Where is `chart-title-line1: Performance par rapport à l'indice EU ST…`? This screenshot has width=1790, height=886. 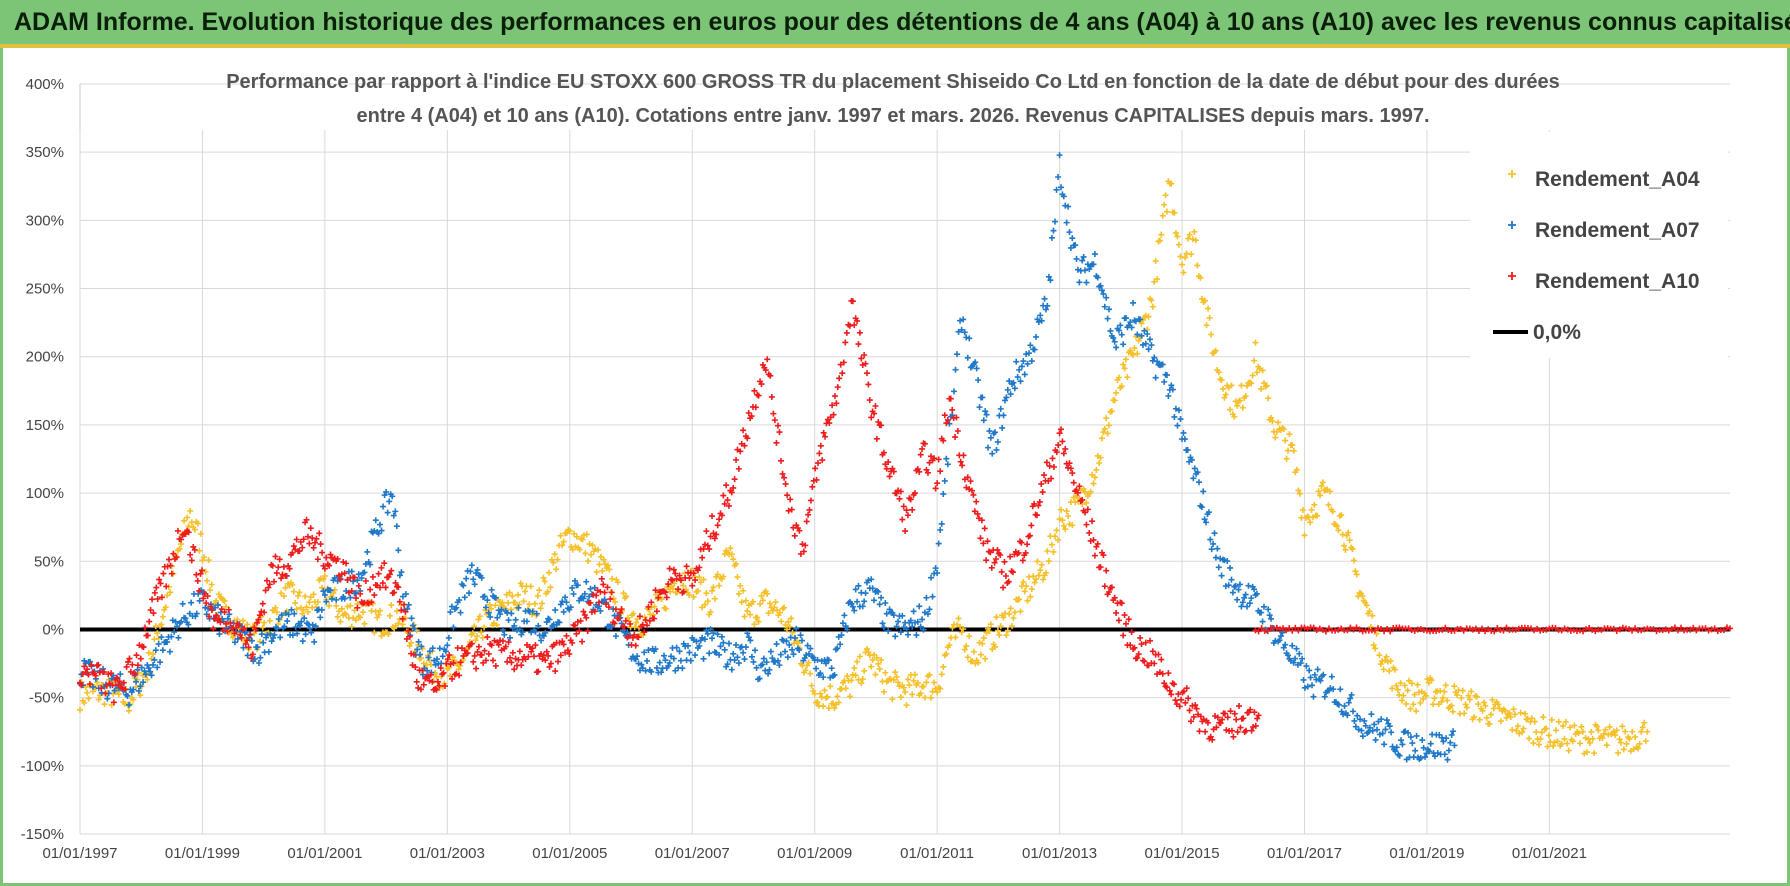 chart-title-line1: Performance par rapport à l'indice EU ST… is located at coordinates (893, 82).